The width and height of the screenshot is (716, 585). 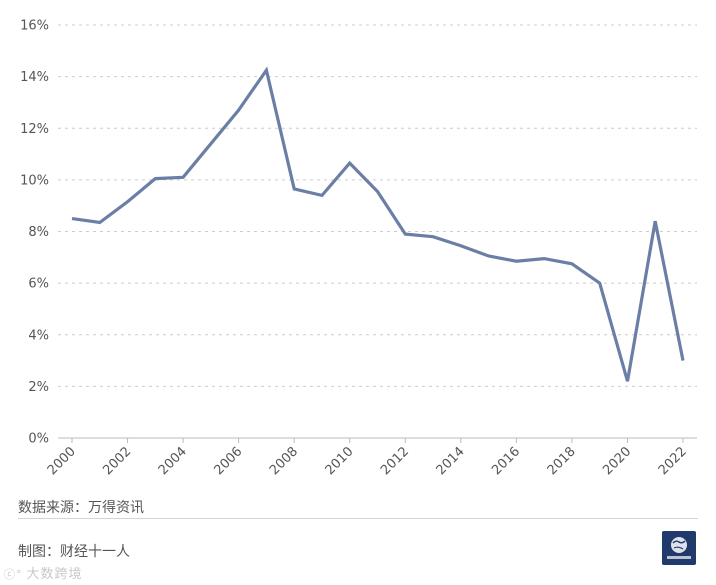 What do you see at coordinates (340, 461) in the screenshot?
I see `x-tick-label: 2010` at bounding box center [340, 461].